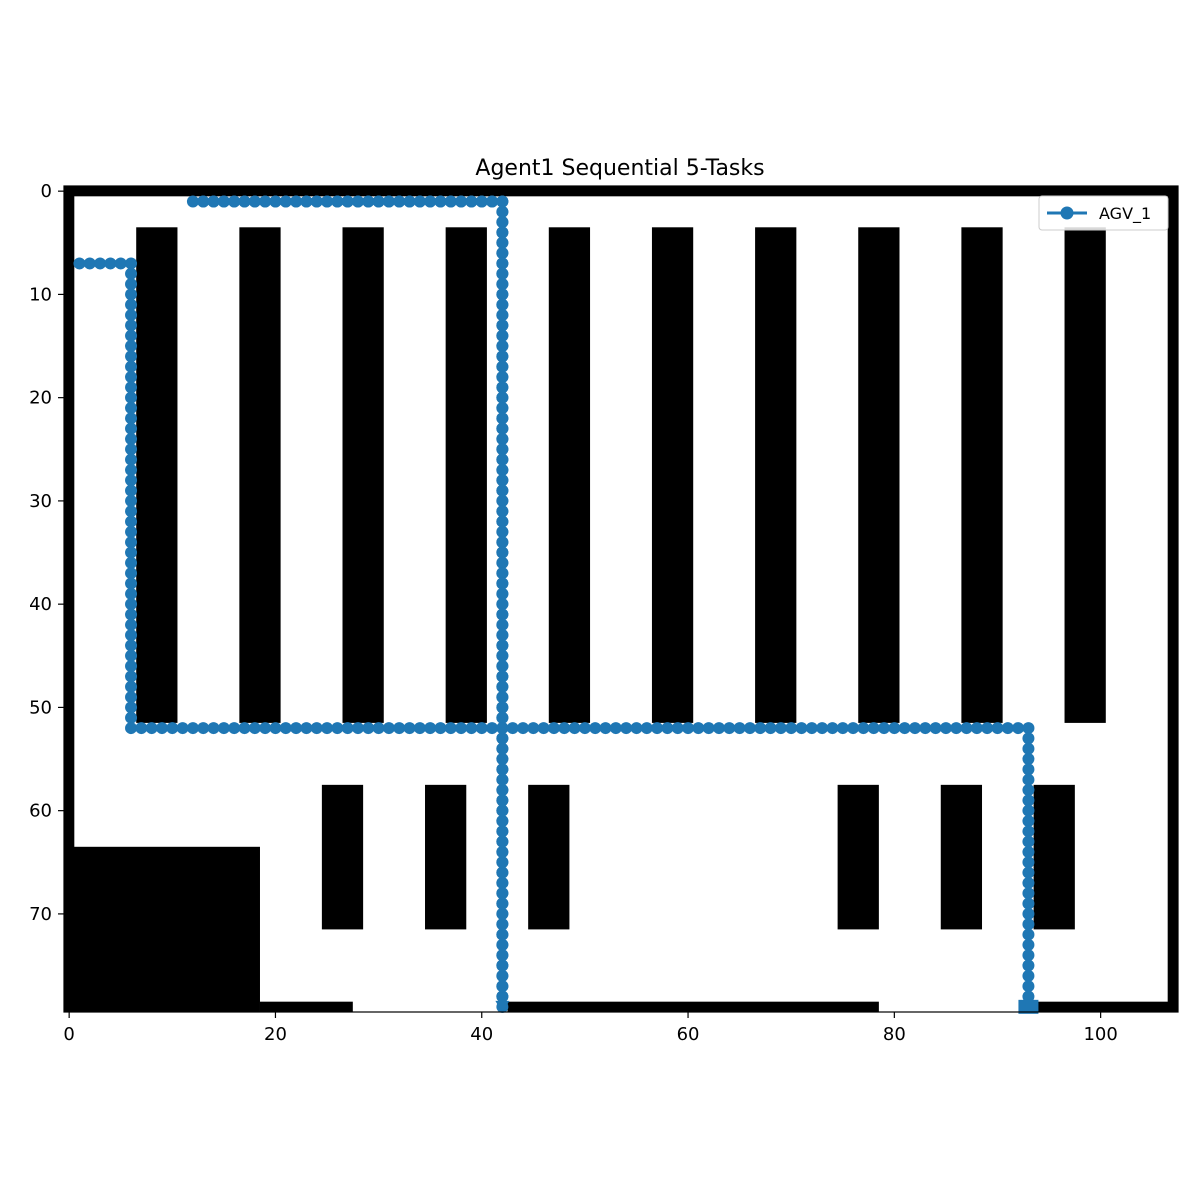  I want to click on legend: AGV_1, so click(1103, 213).